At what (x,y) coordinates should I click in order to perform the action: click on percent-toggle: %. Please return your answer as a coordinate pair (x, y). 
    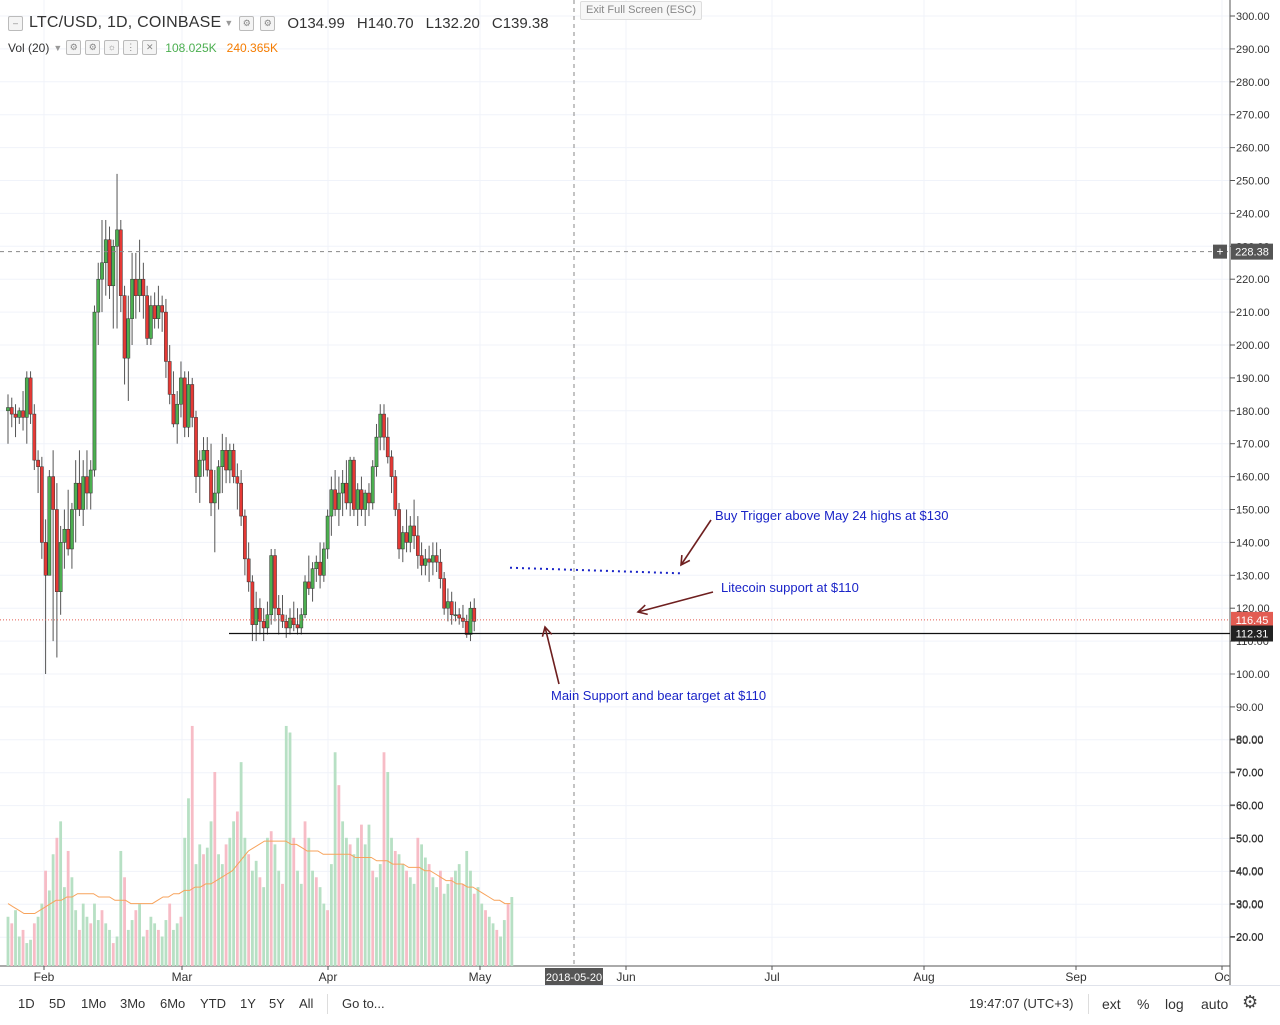
    Looking at the image, I should click on (1143, 1004).